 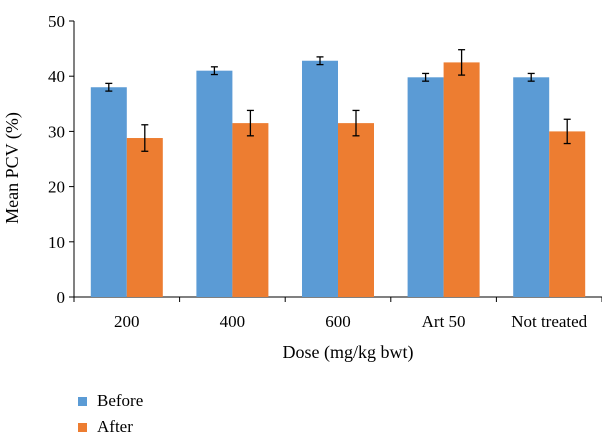 I want to click on x-tick-label: Not treated, so click(x=549, y=321).